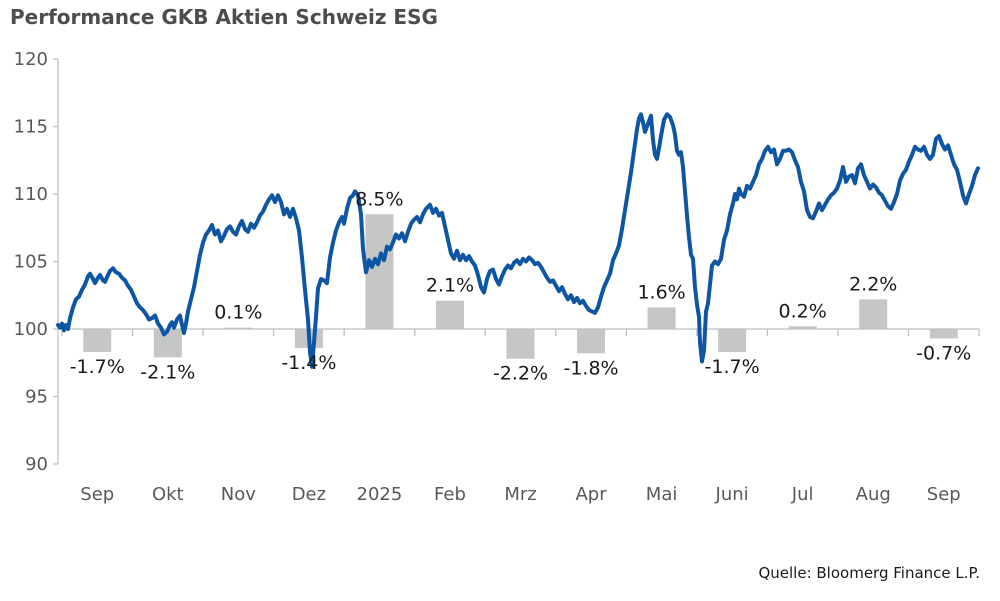  I want to click on bar-label: 8.5%, so click(379, 199).